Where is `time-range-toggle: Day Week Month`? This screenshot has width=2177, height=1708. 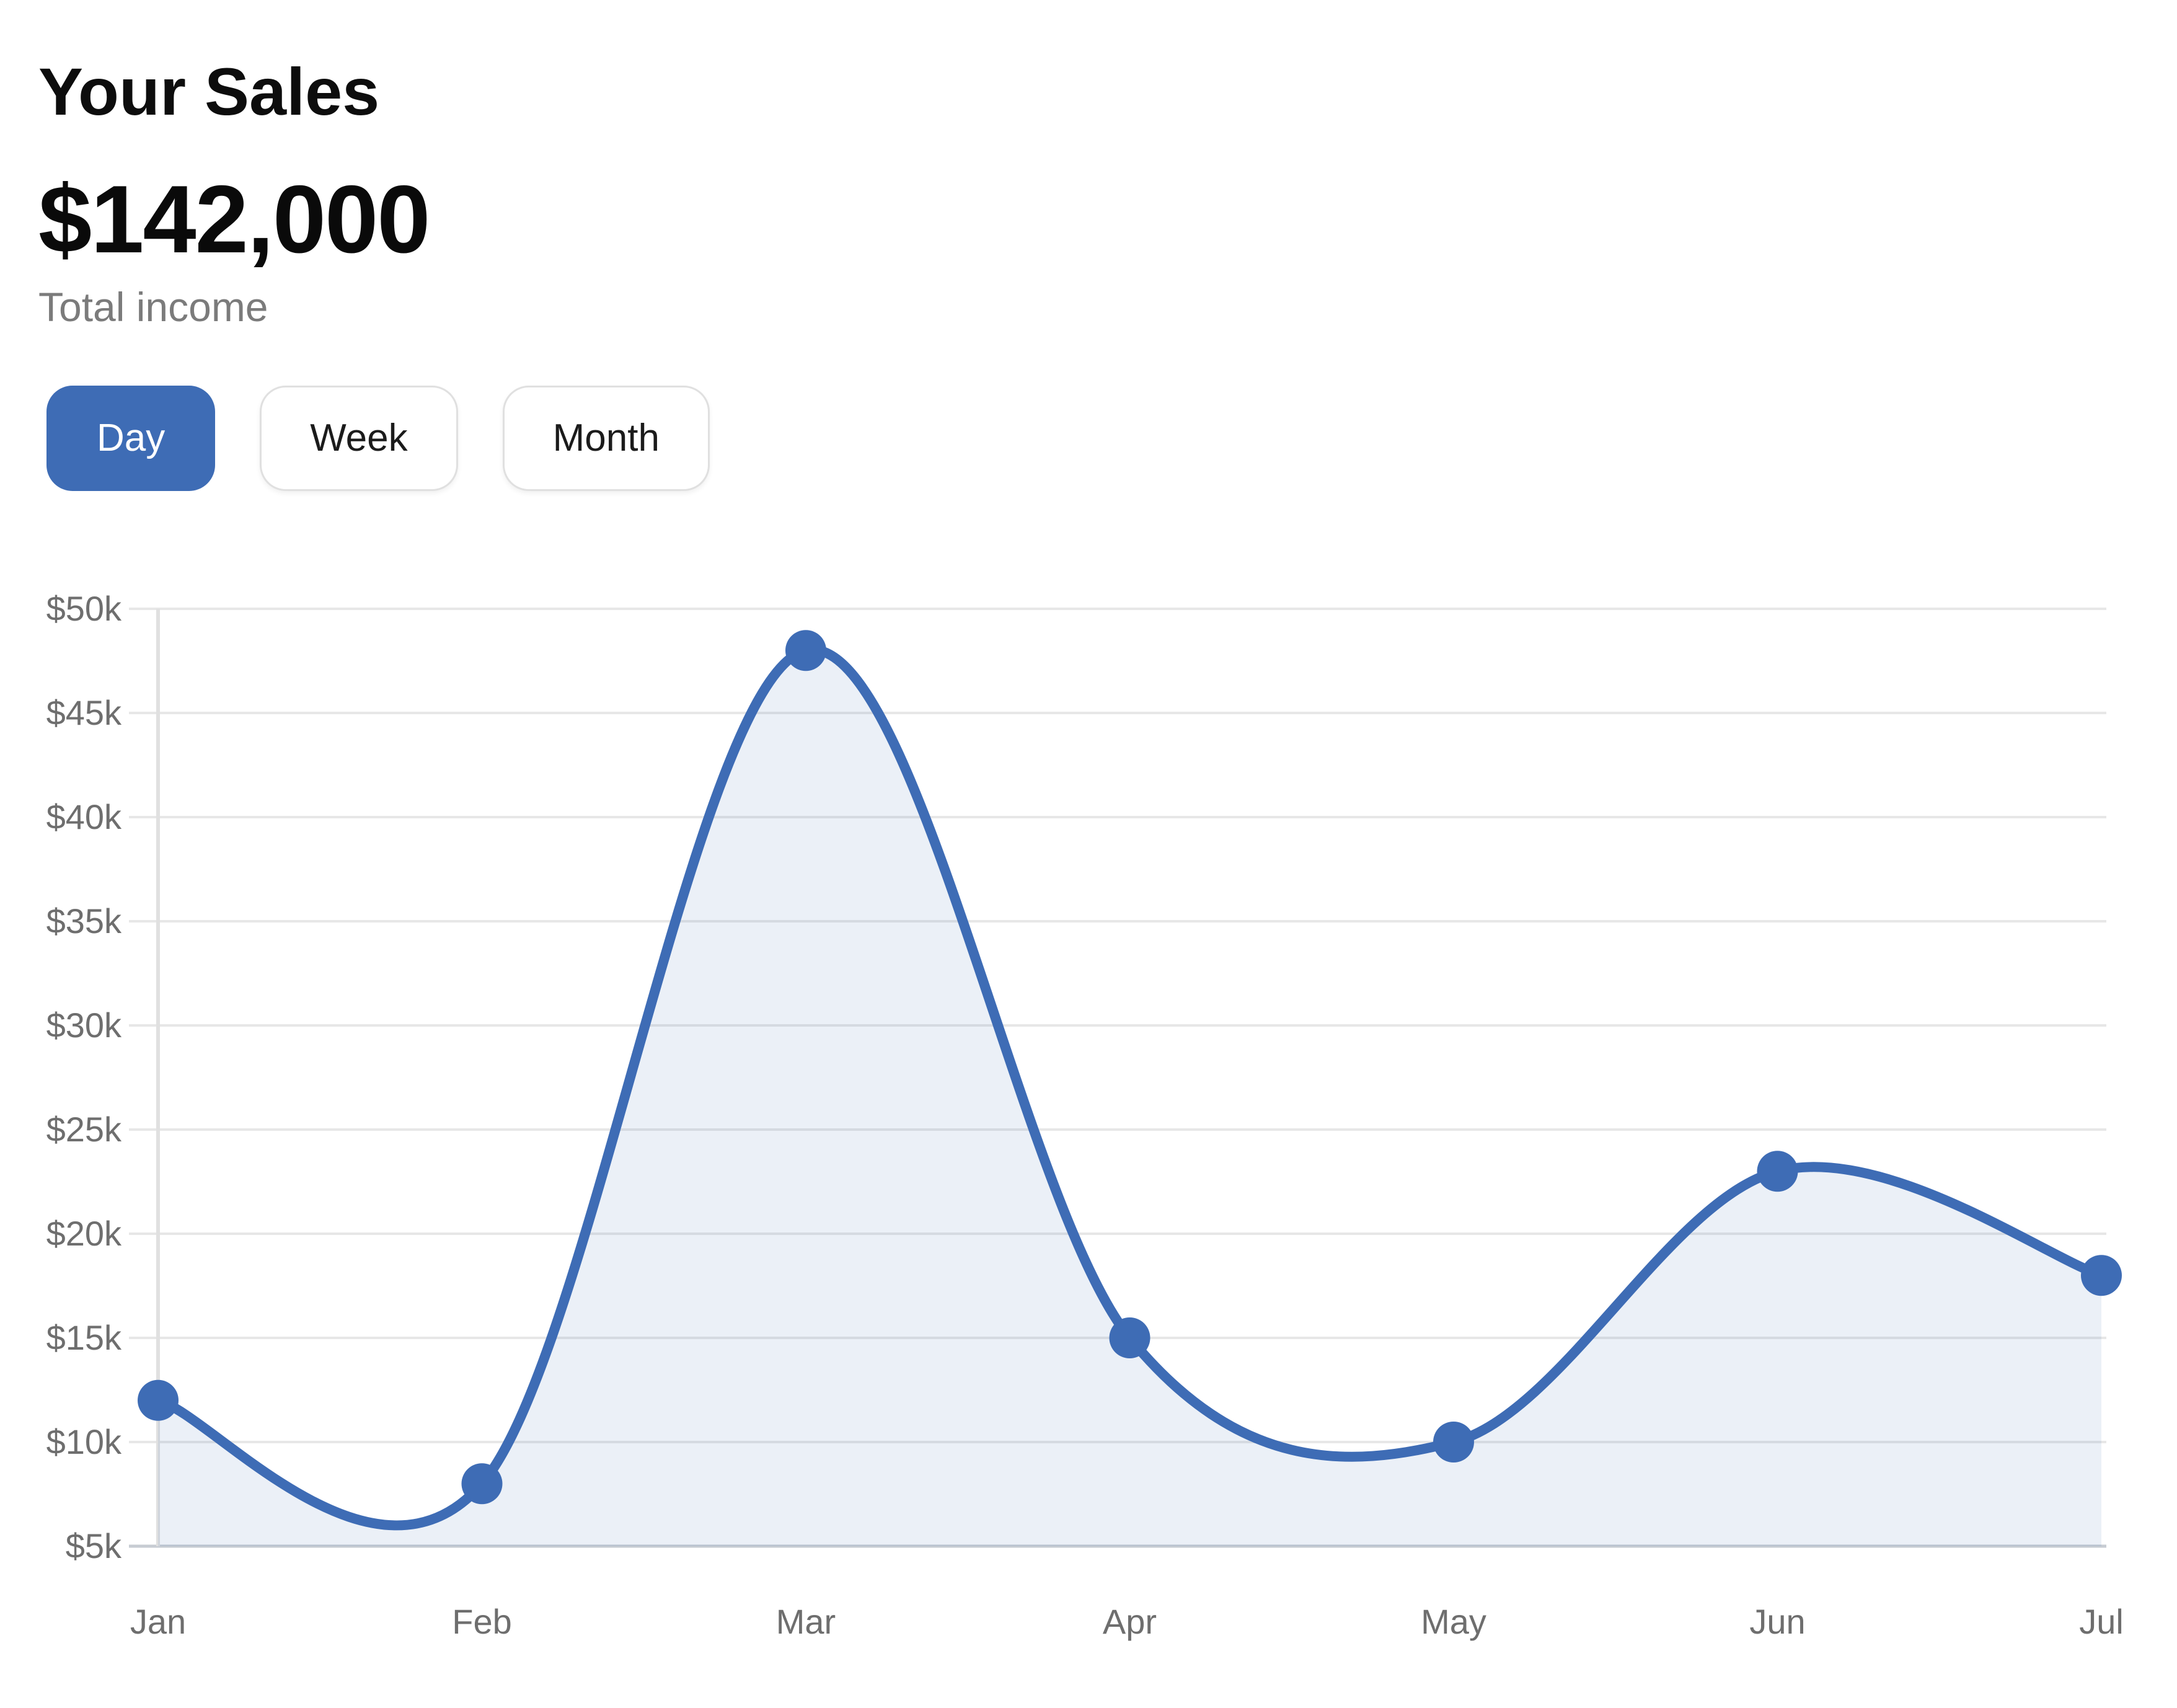 time-range-toggle: Day Week Month is located at coordinates (378, 438).